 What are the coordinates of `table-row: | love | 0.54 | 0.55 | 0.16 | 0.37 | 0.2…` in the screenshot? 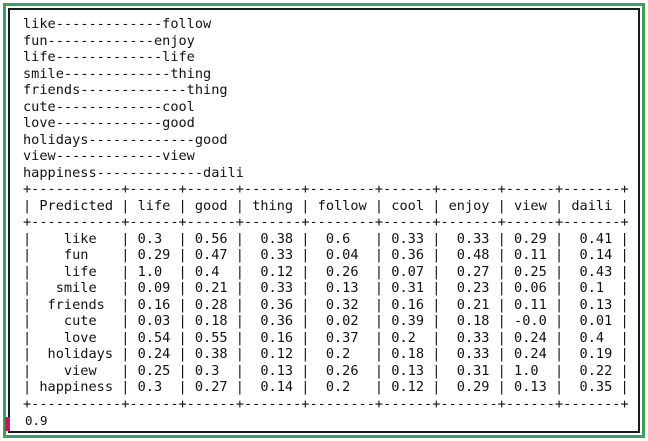 It's located at (326, 337).